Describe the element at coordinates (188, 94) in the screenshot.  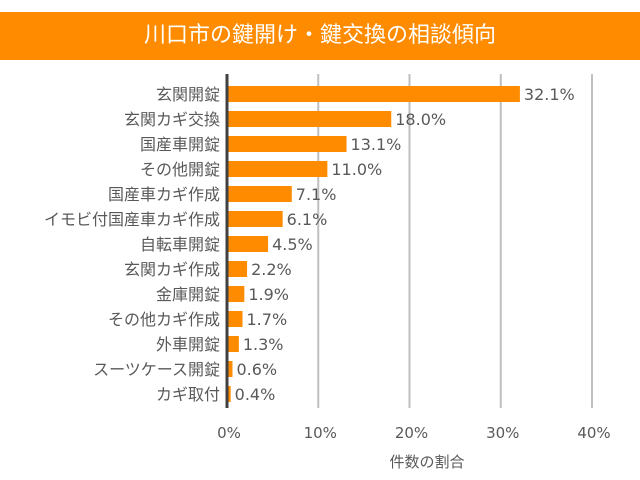
I see `y-tick-label: 玄関開錠` at that location.